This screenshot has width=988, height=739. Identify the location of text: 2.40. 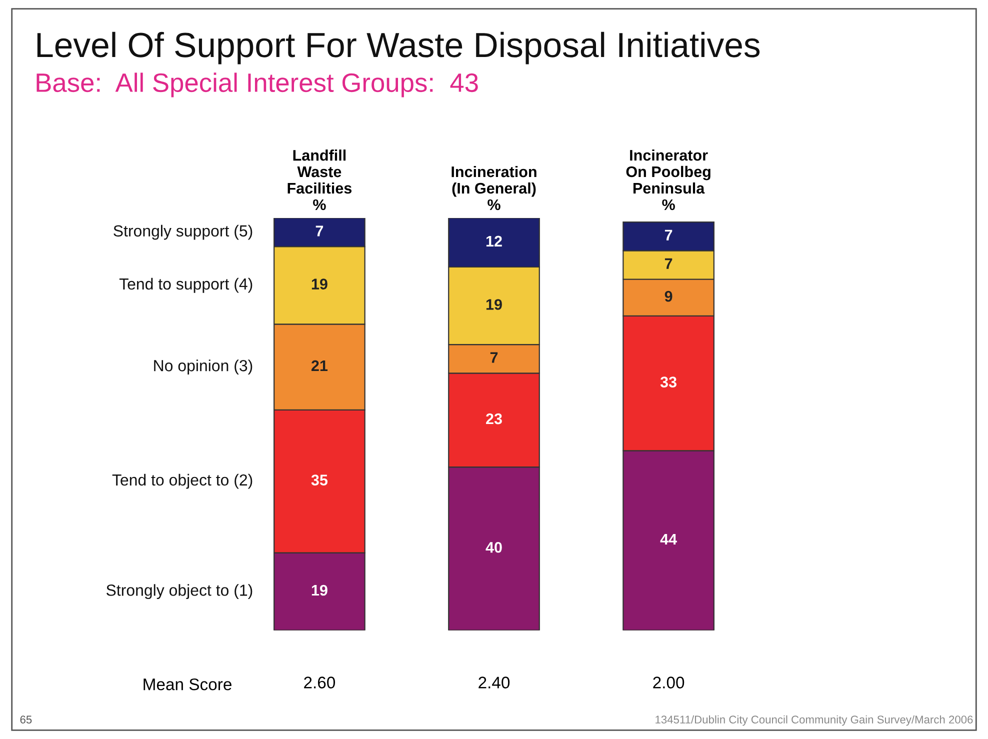
(494, 682).